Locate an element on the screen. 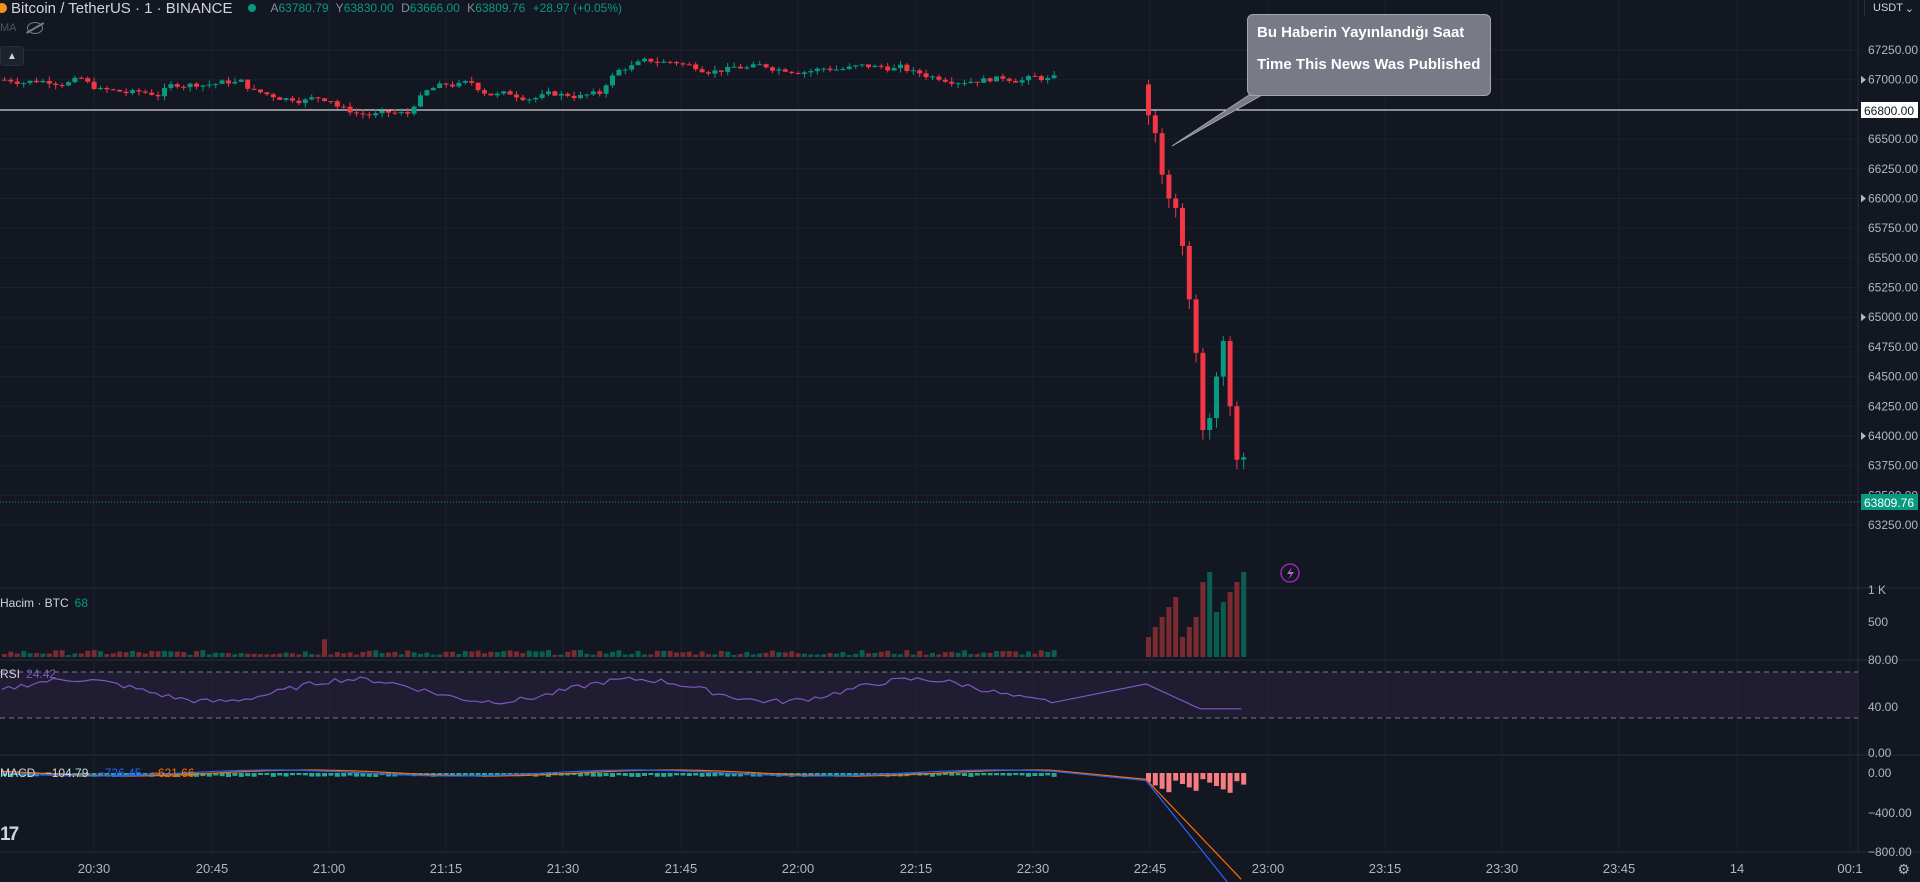  macd-label: MACD is located at coordinates (18, 773).